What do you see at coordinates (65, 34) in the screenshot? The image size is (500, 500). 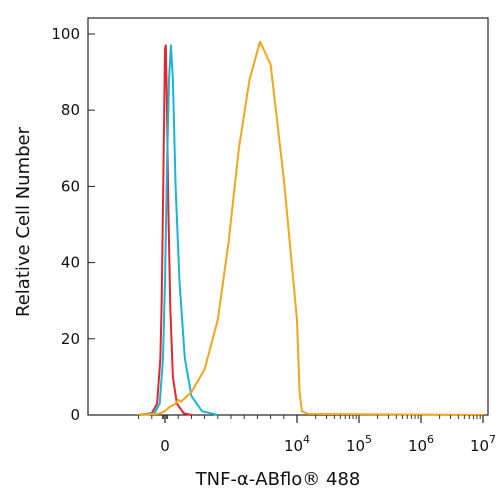 I see `y-tick-label: 100` at bounding box center [65, 34].